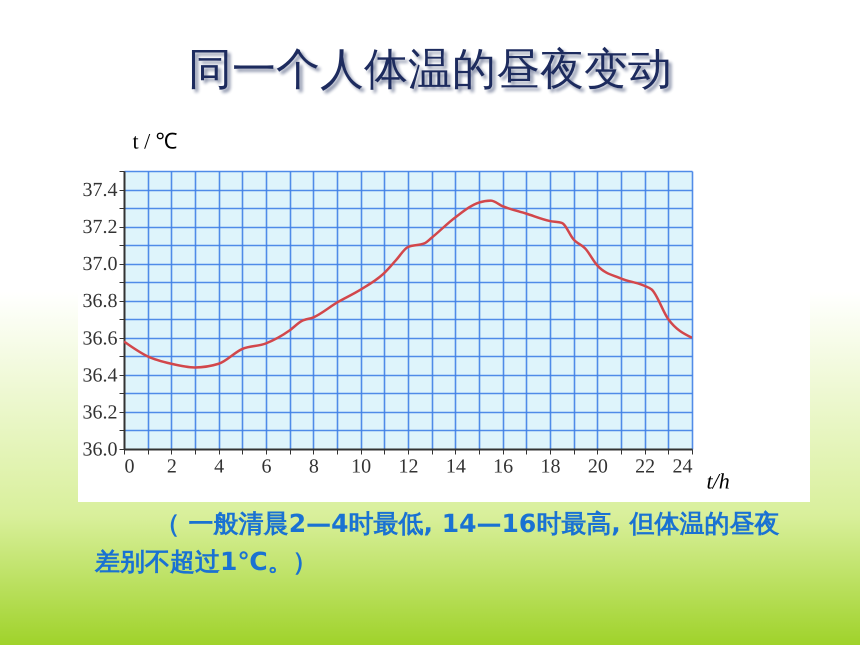 The width and height of the screenshot is (860, 645). I want to click on y-tick-label: 36.0, so click(100, 449).